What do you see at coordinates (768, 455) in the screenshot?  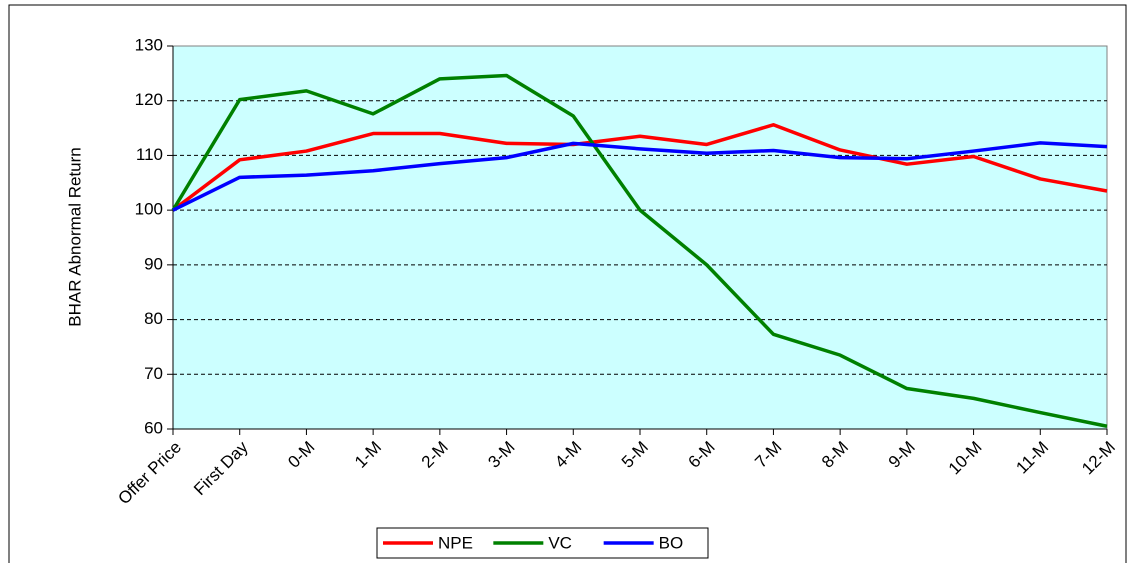 I see `x-tick-label: 7-M` at bounding box center [768, 455].